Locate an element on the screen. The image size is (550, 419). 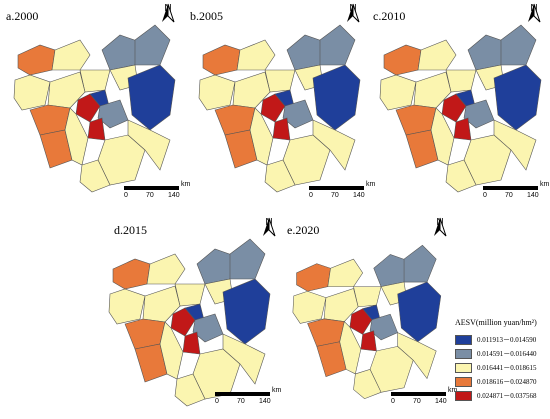
scale-bar-d: km 0 70 140 is located at coordinates (248, 396).